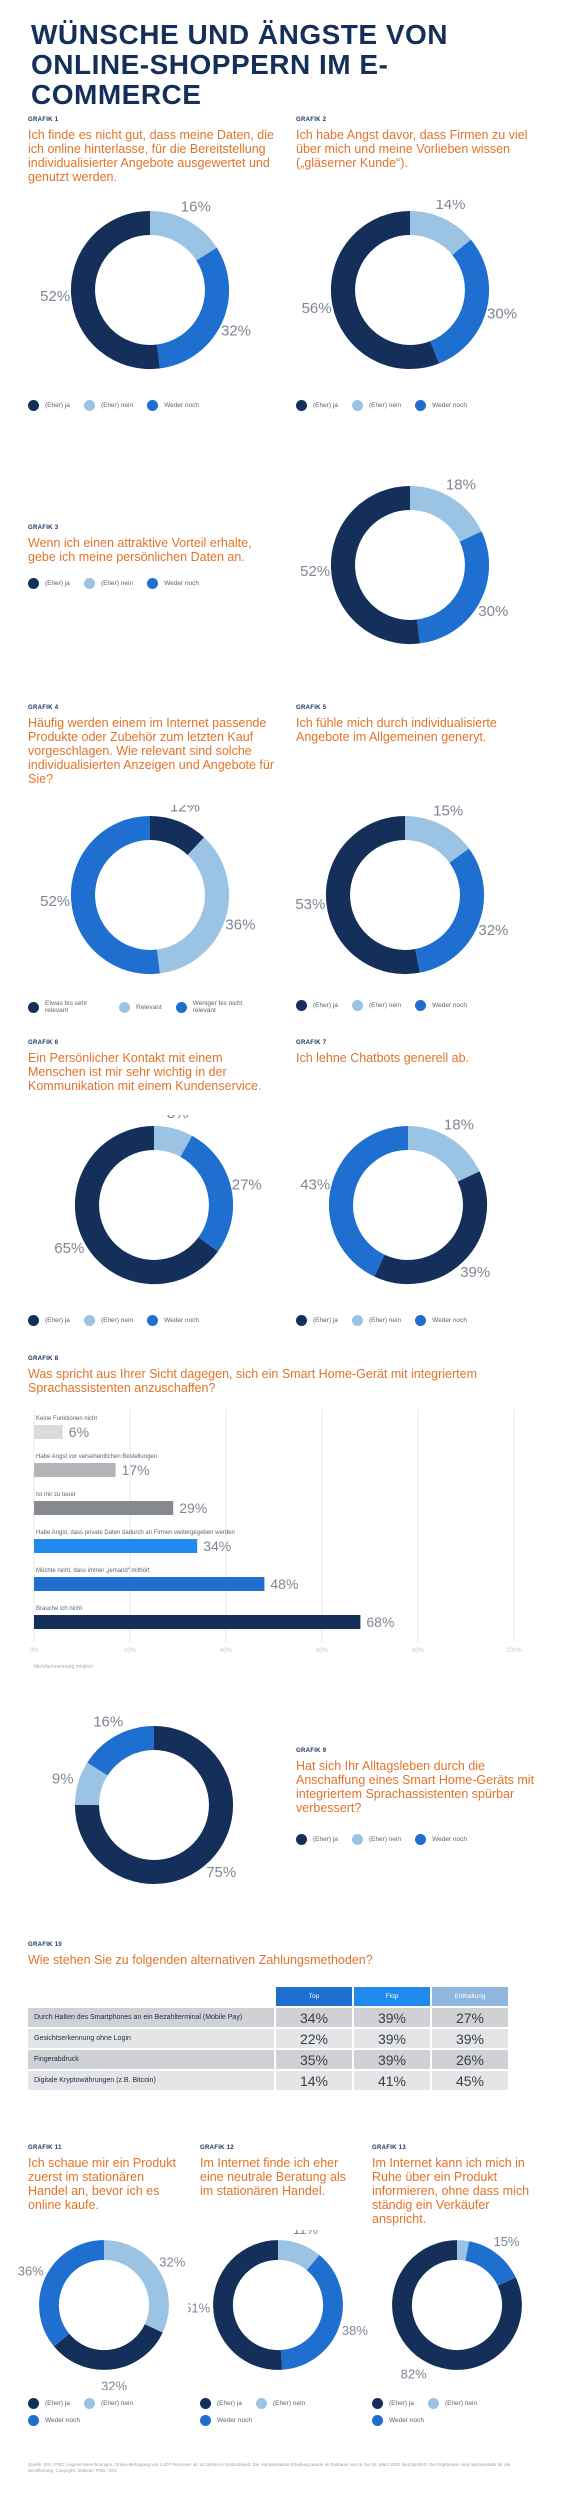 This screenshot has height=2500, width=561. Describe the element at coordinates (470, 2059) in the screenshot. I see `cell-enthaltung: 26%` at that location.